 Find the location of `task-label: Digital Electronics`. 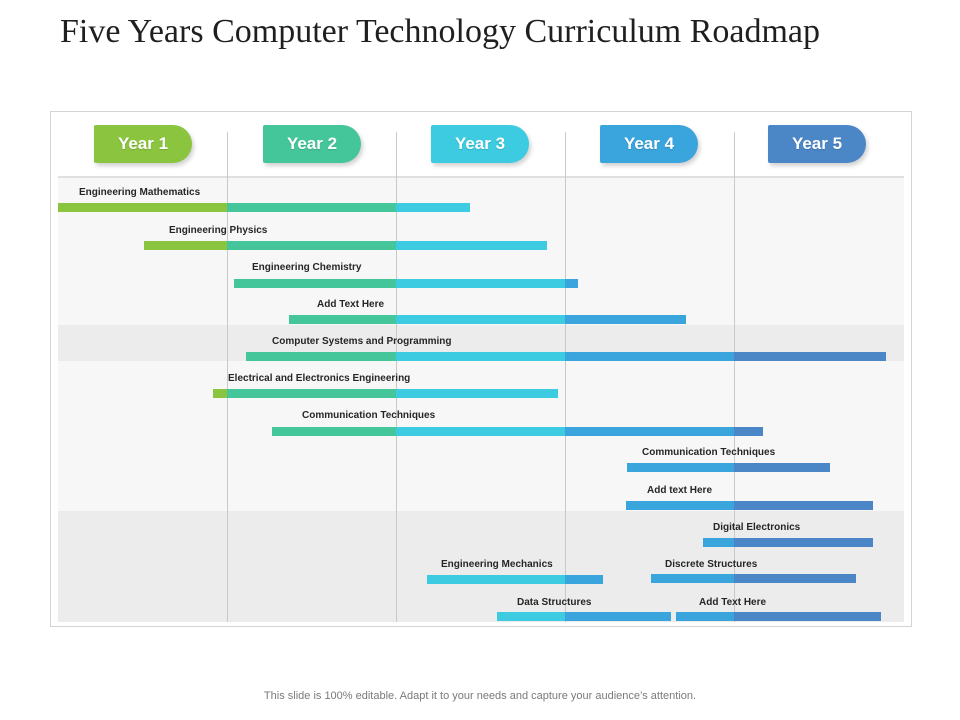

task-label: Digital Electronics is located at coordinates (757, 527).